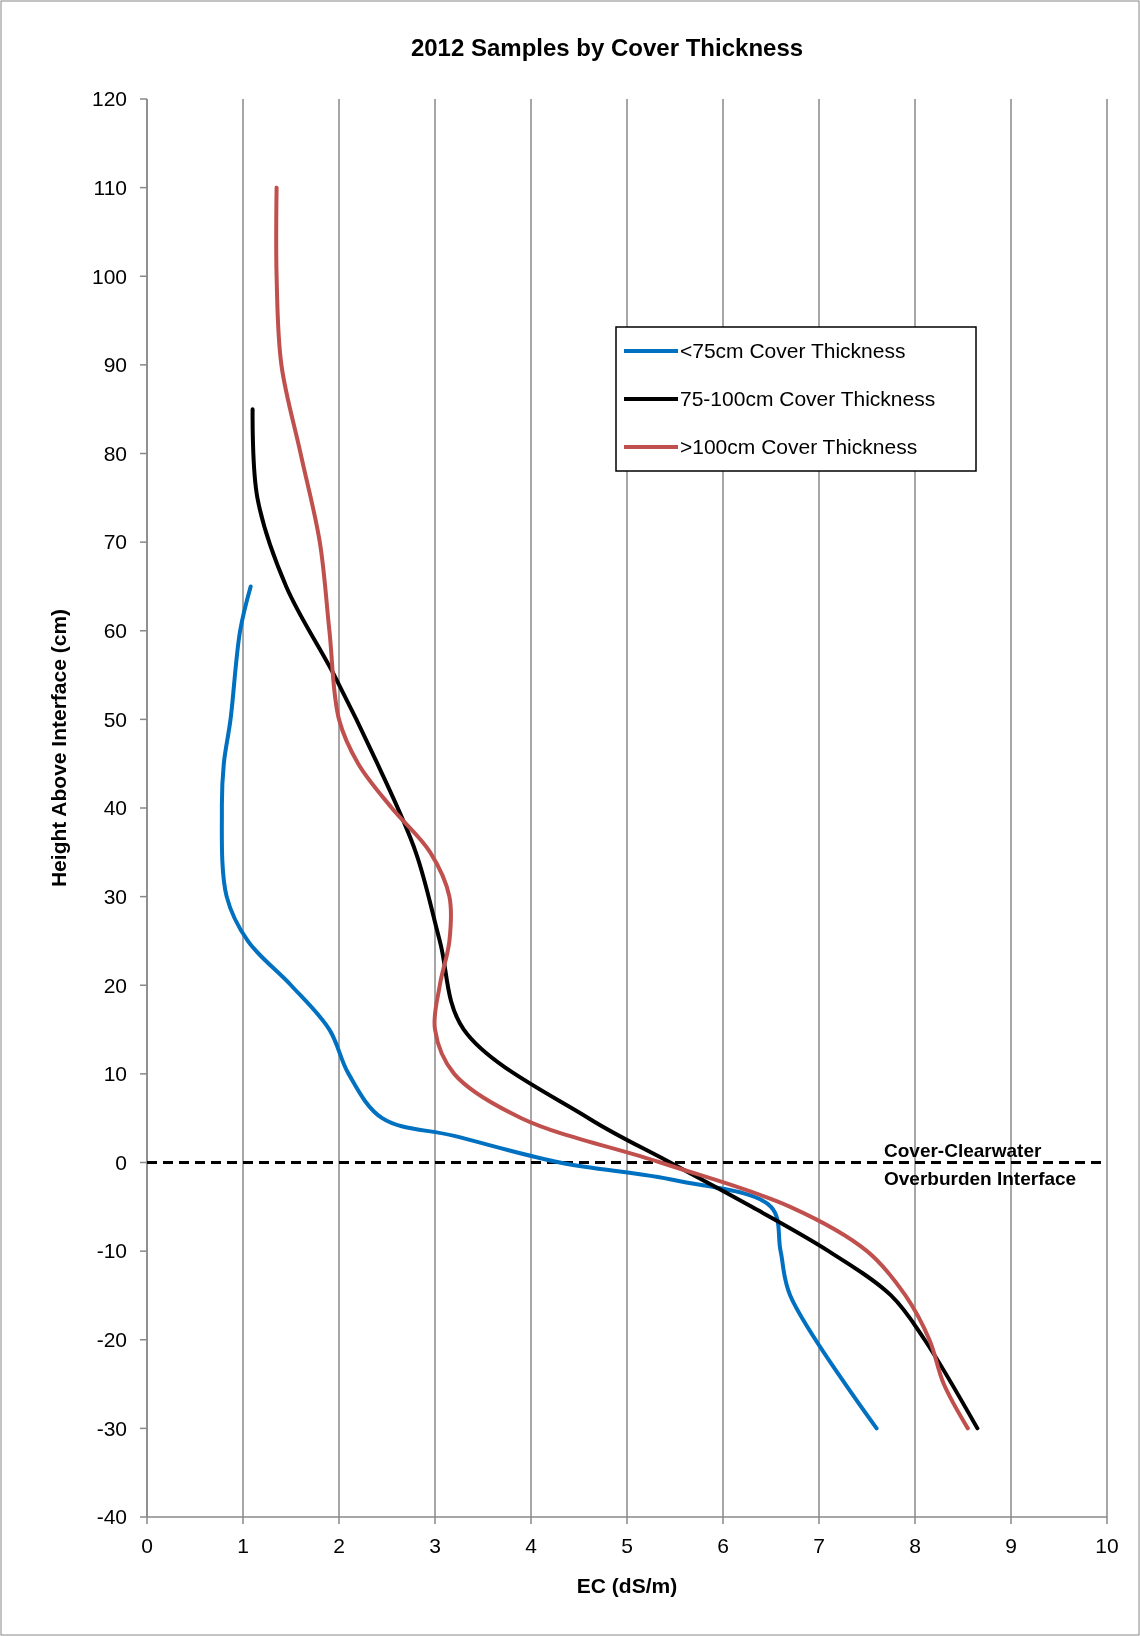 Image resolution: width=1140 pixels, height=1636 pixels. What do you see at coordinates (819, 1545) in the screenshot?
I see `x-tick-label: 7` at bounding box center [819, 1545].